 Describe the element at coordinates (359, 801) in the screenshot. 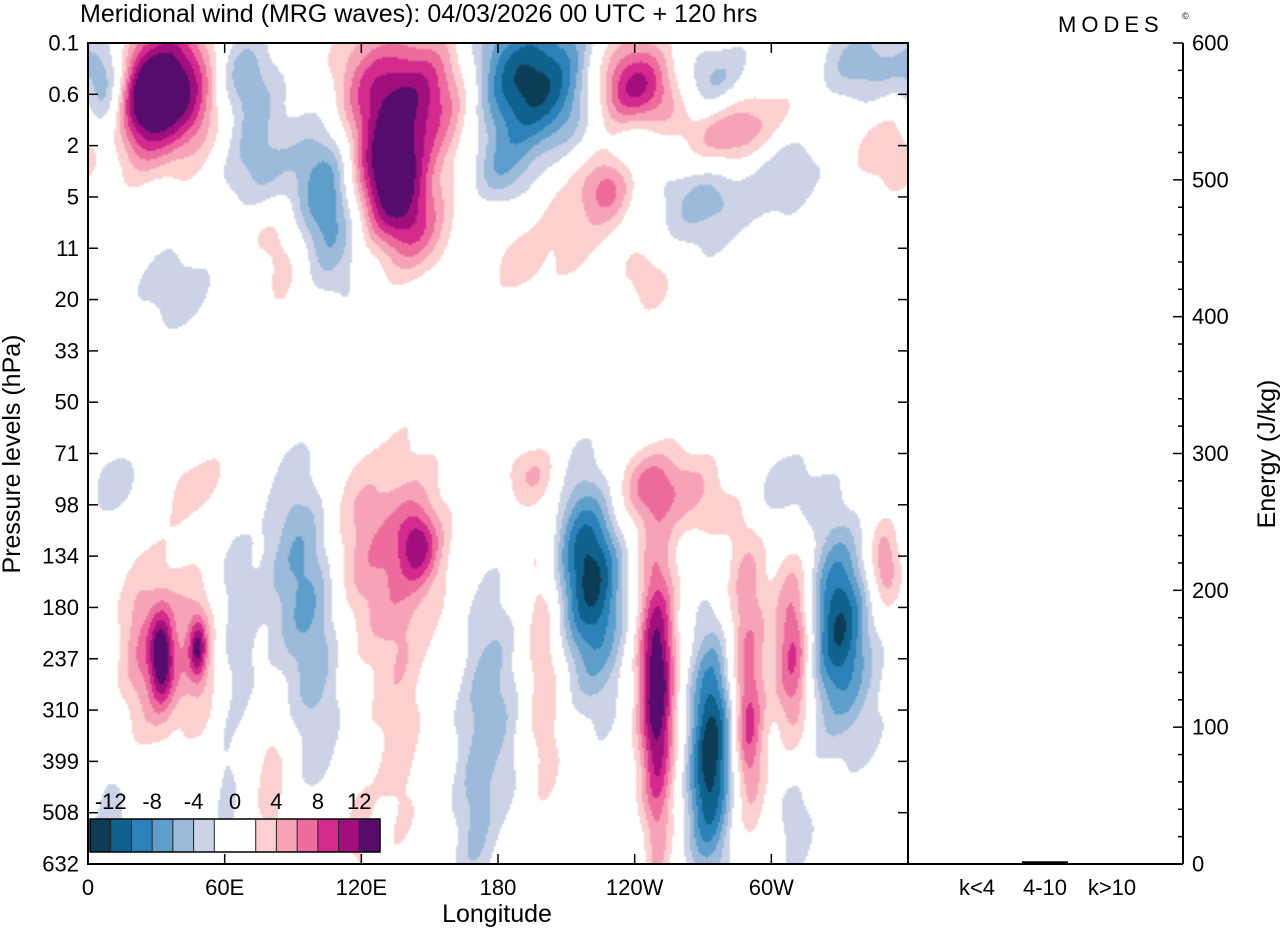

I see `colorbar-tick-label: 12` at that location.